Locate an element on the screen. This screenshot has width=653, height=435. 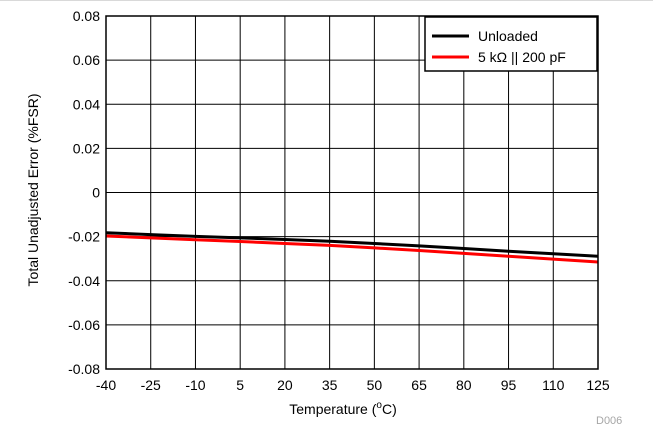
x-tick-label: 20 is located at coordinates (285, 385).